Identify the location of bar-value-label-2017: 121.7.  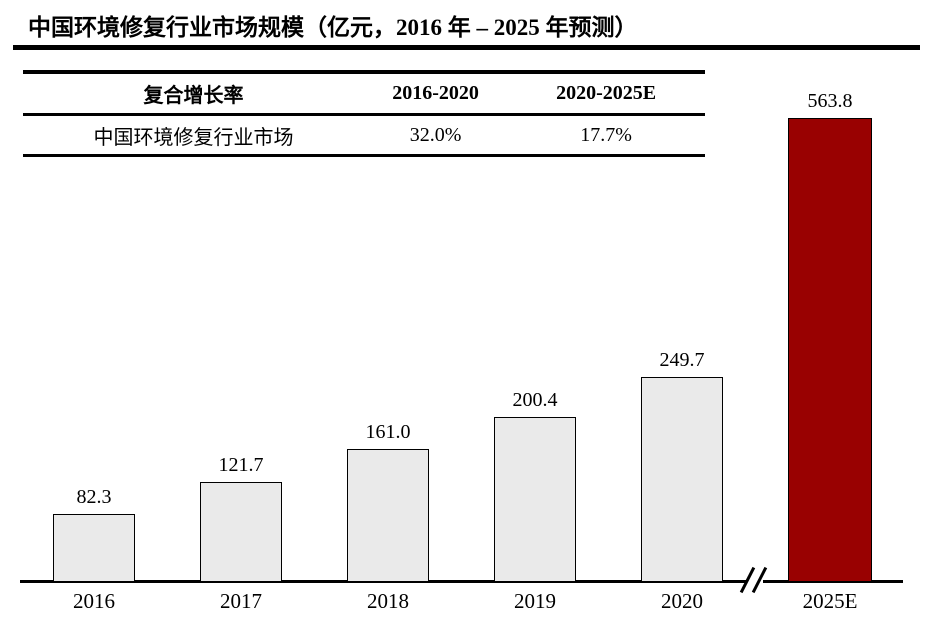
(241, 465).